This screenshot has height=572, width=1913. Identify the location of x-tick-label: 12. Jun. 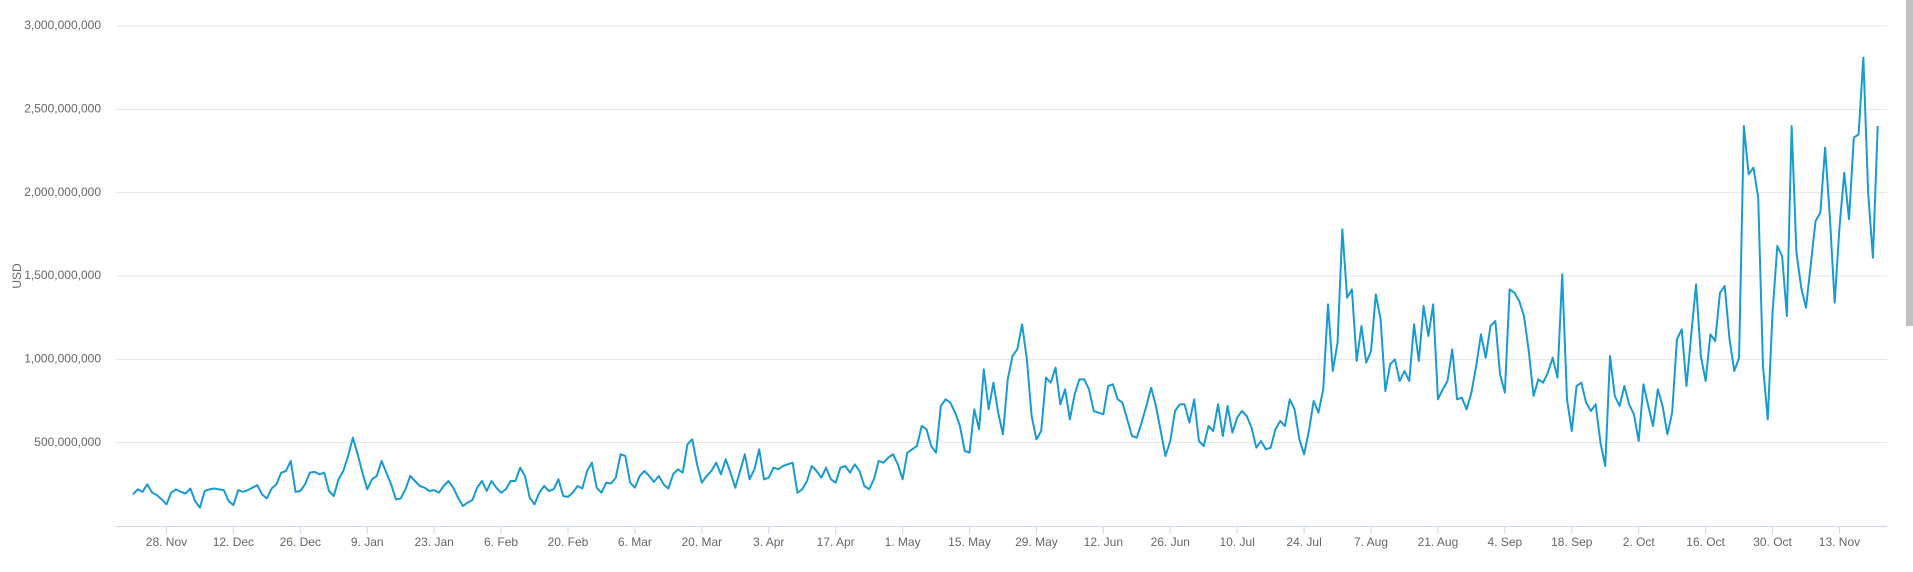
(1103, 542).